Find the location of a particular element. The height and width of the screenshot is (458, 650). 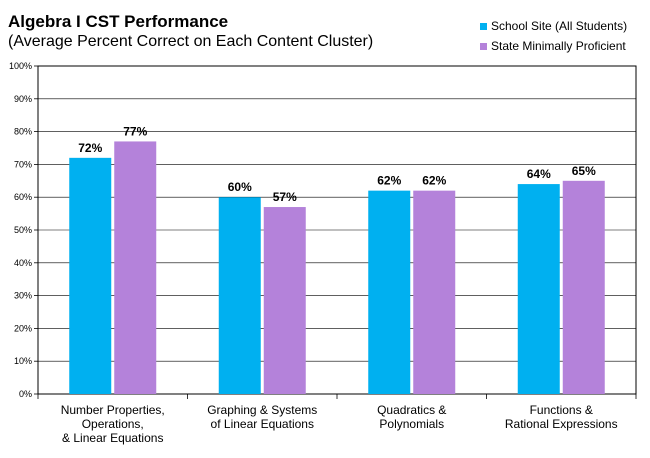

category-label: Quadratics & is located at coordinates (411, 410).